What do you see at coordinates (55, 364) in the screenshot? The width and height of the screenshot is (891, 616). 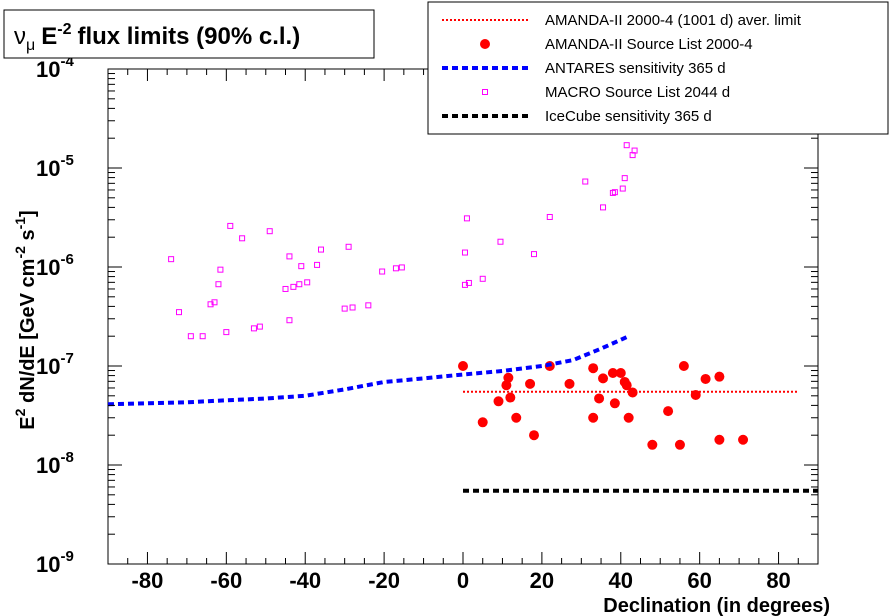 I see `y-tick-label: 10⁻⁷` at bounding box center [55, 364].